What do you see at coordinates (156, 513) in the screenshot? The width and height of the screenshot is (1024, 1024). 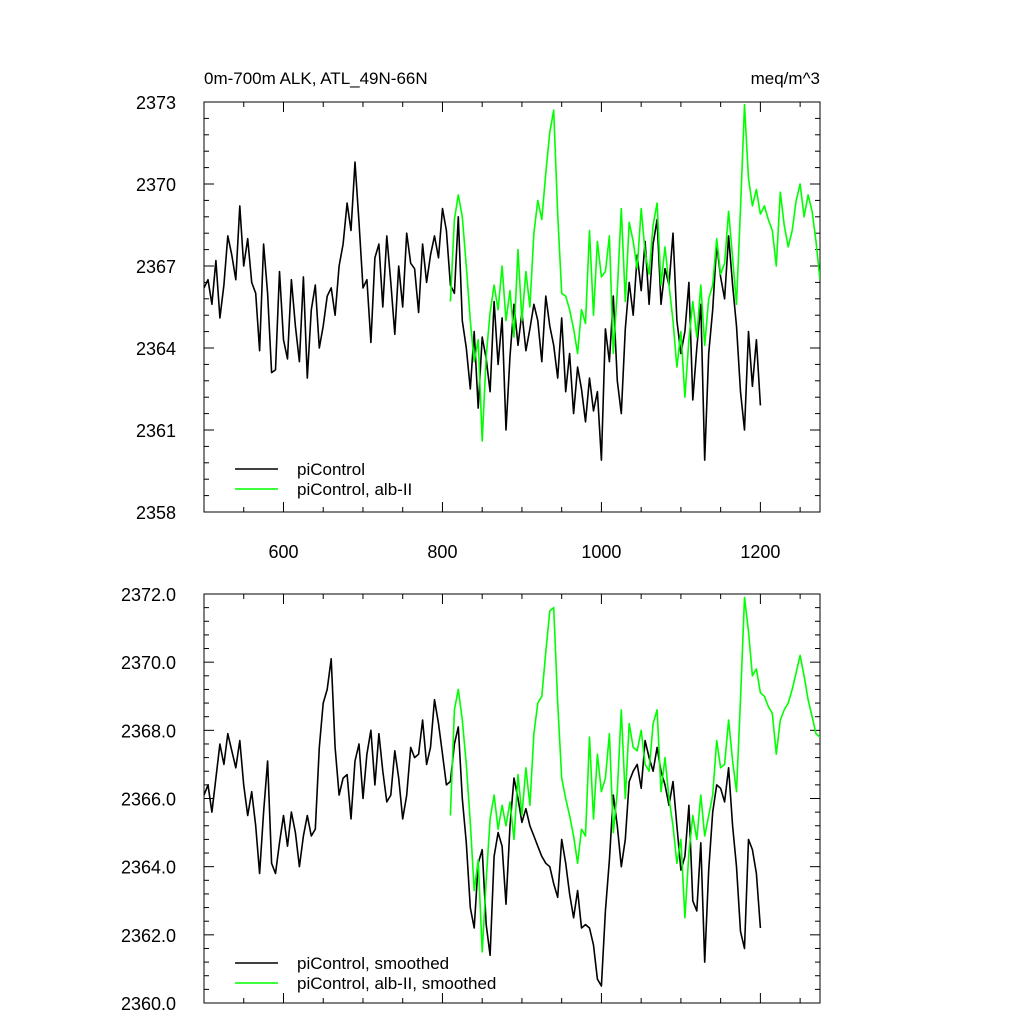 I see `y-tick-label: 2358` at bounding box center [156, 513].